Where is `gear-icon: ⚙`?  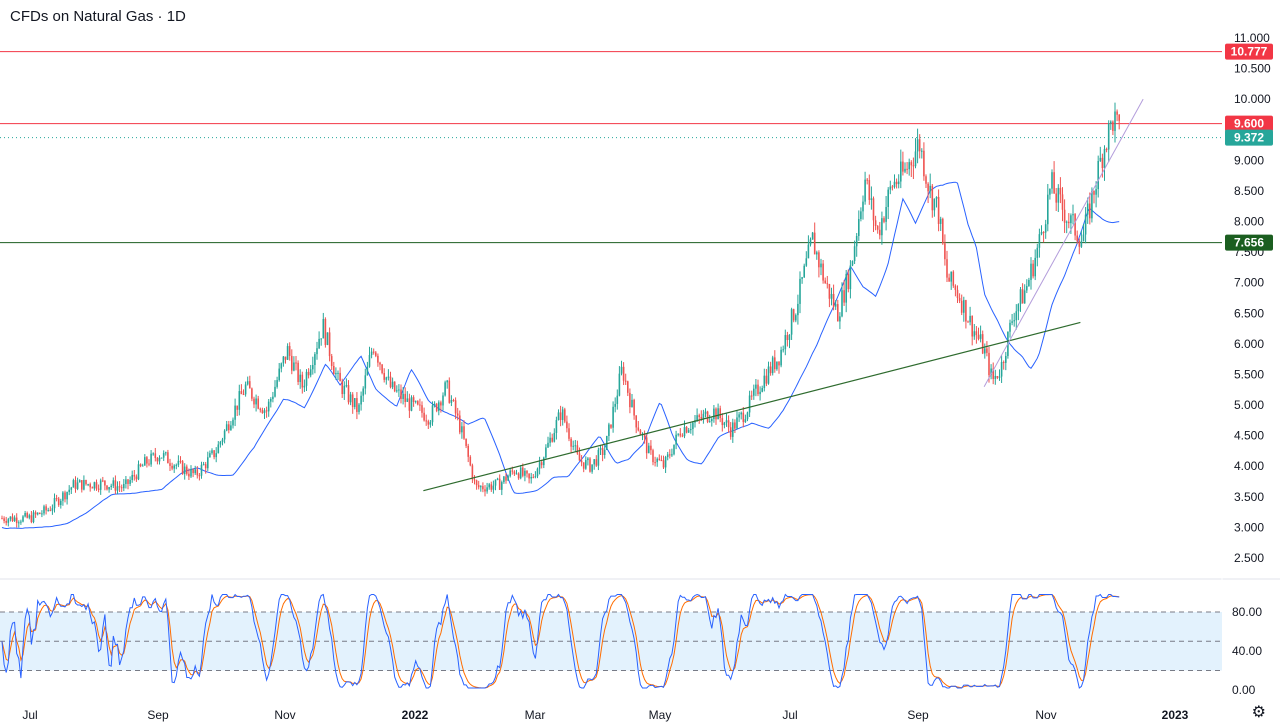
gear-icon: ⚙ is located at coordinates (1258, 712).